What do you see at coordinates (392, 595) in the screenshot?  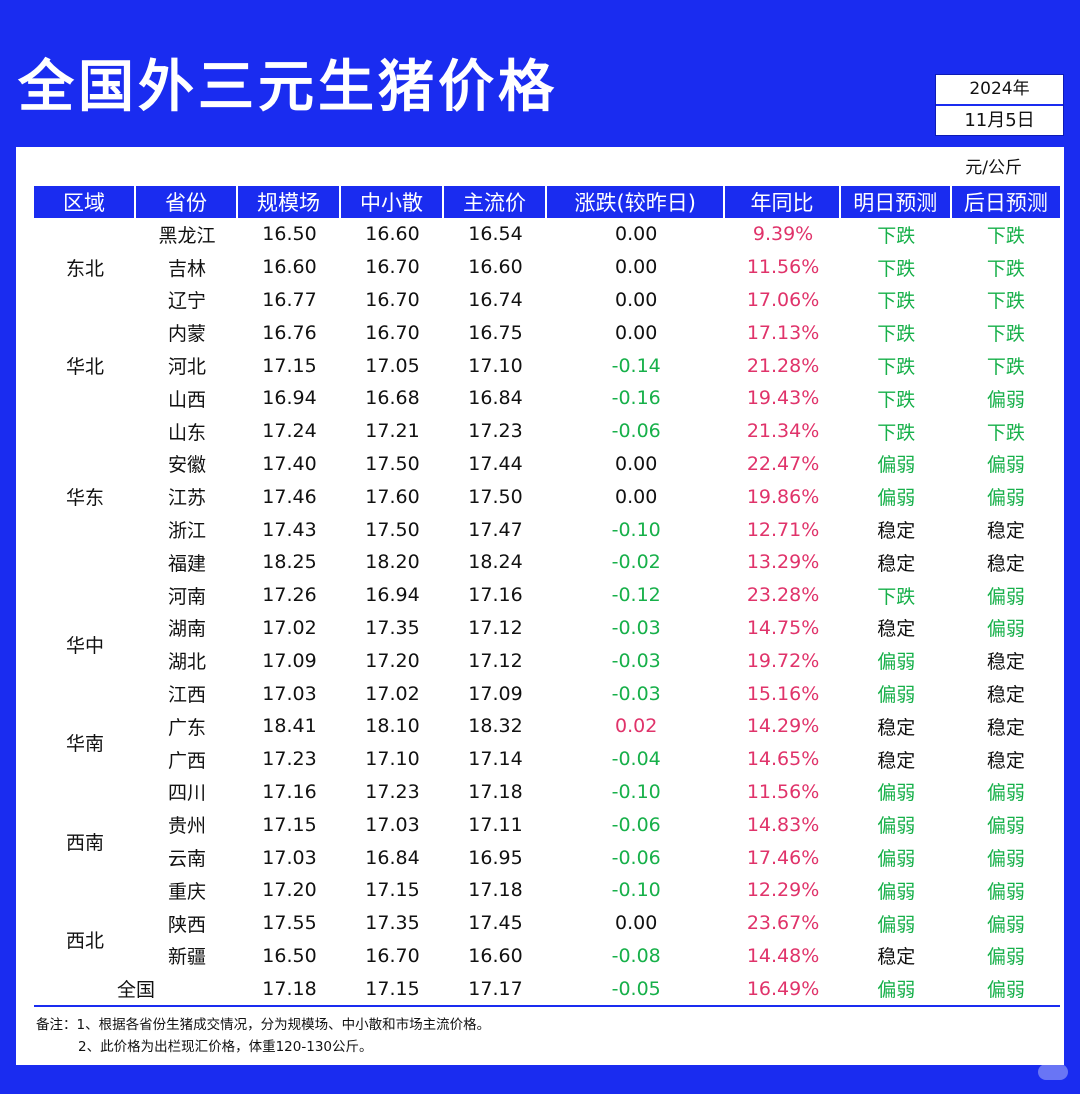 I see `small-farm-price: 16.94` at bounding box center [392, 595].